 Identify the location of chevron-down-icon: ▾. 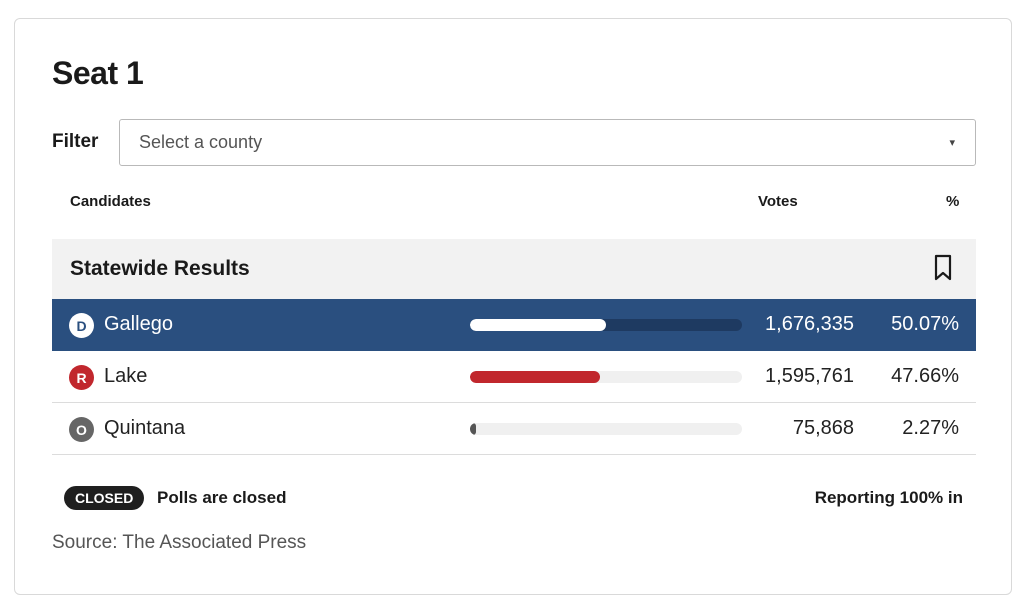
(952, 143).